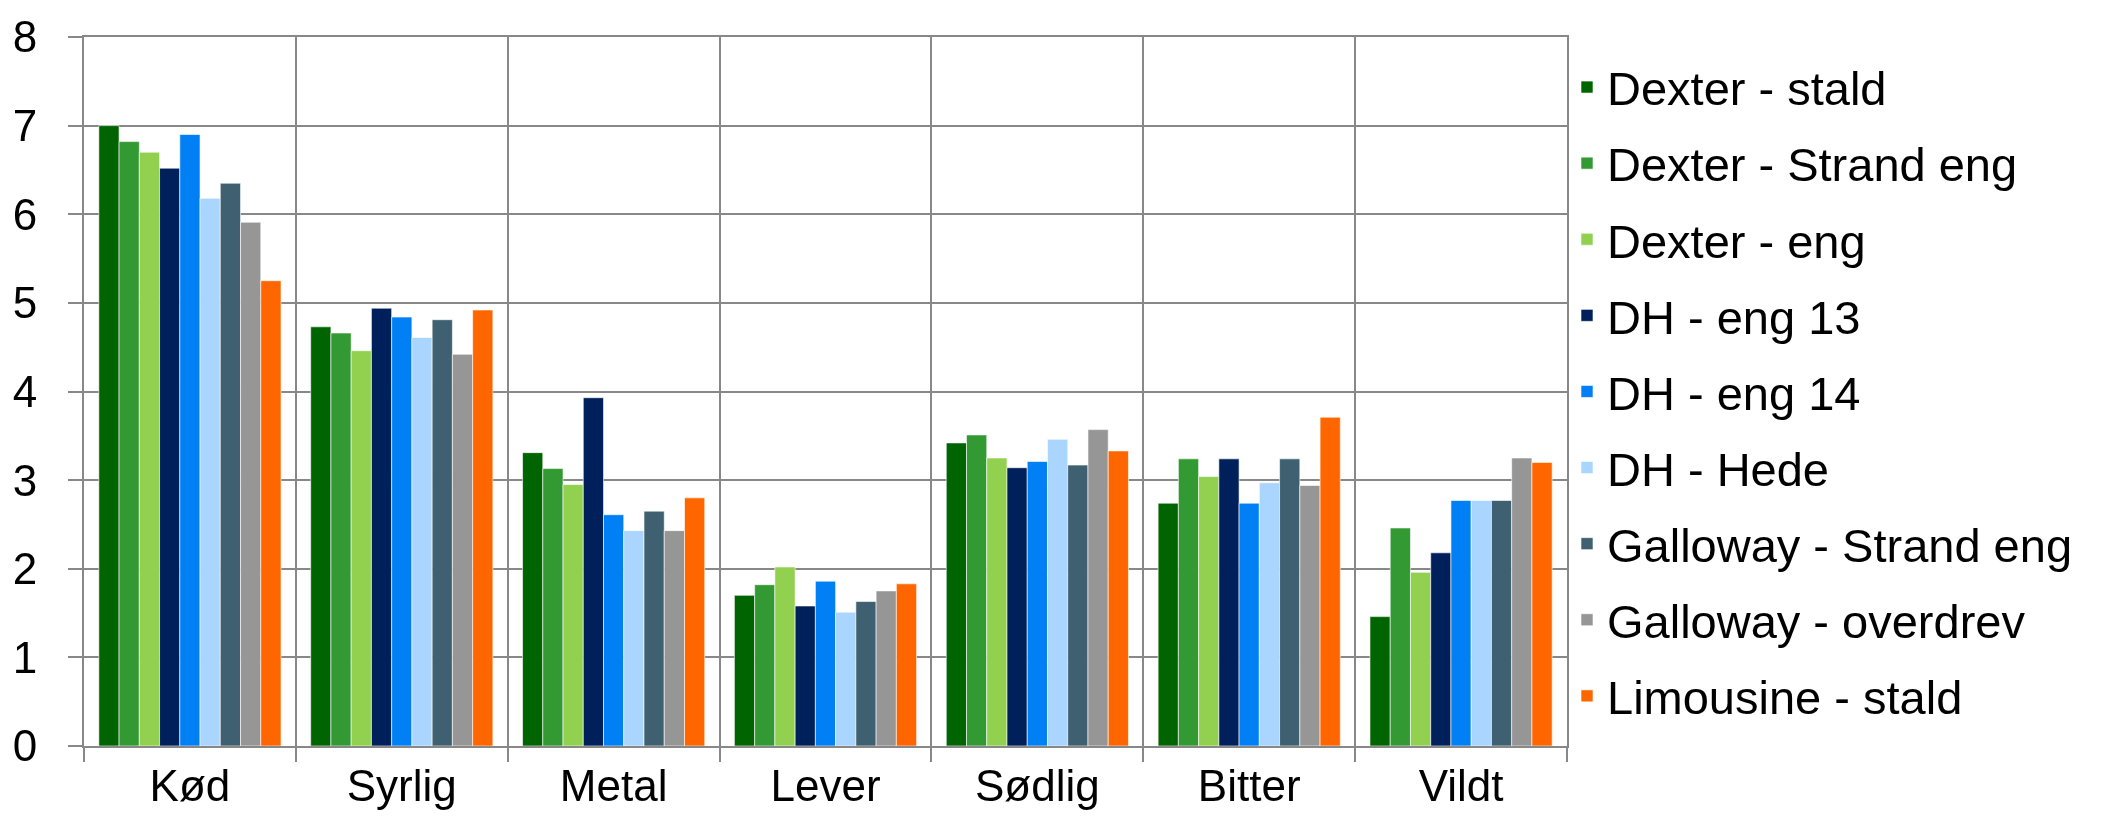  I want to click on legend-label: DH - eng 13, so click(1734, 317).